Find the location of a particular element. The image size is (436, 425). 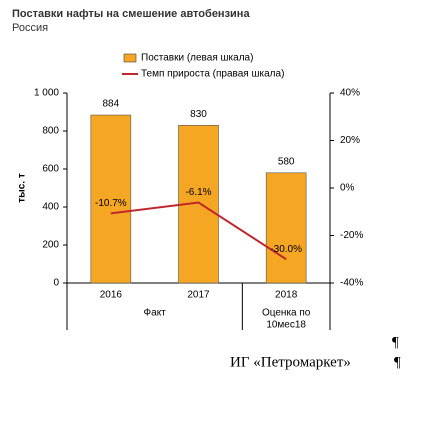

legend-label: Поставки (левая шкала) is located at coordinates (197, 58).